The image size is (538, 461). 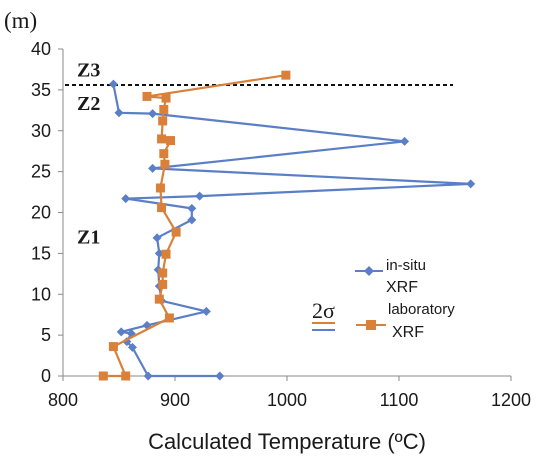 I want to click on legend-lab-label-line1: laboratory, so click(x=421, y=309).